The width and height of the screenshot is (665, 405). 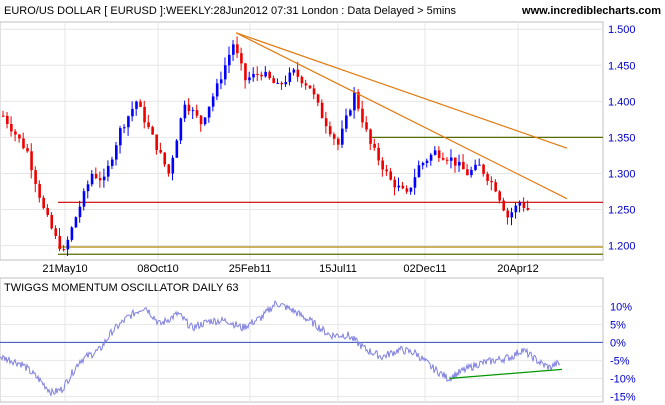 What do you see at coordinates (622, 66) in the screenshot?
I see `price-tick-label: 1.450` at bounding box center [622, 66].